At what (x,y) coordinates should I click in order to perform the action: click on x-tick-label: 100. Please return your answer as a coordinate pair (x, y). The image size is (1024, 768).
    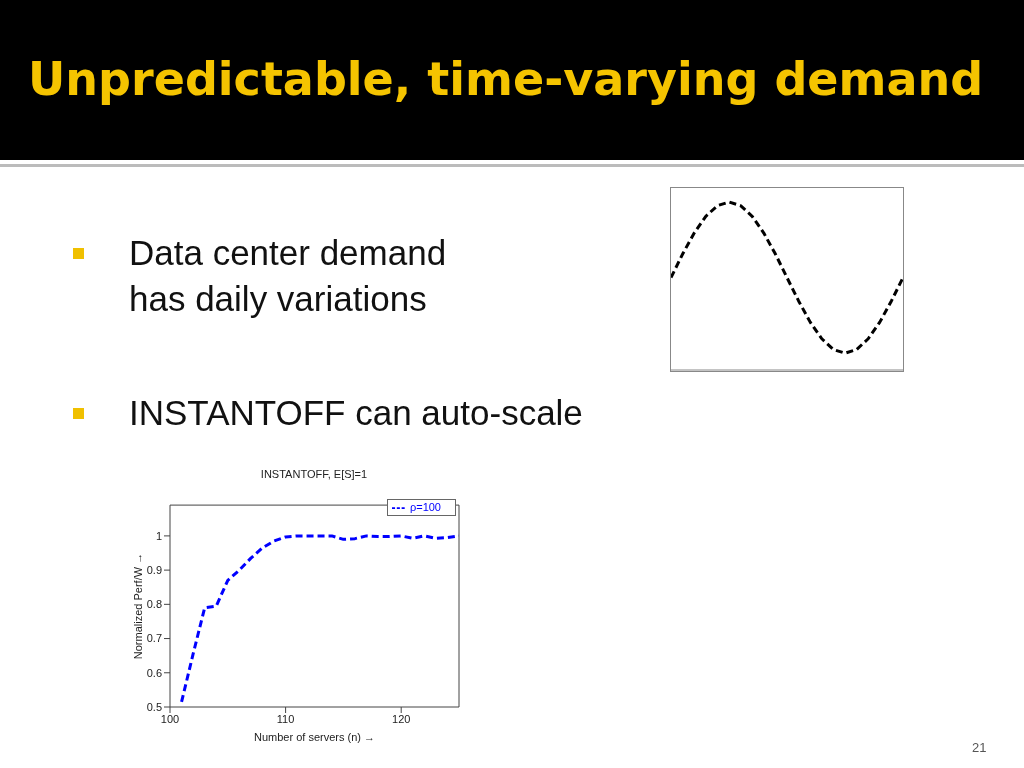
    Looking at the image, I should click on (170, 718).